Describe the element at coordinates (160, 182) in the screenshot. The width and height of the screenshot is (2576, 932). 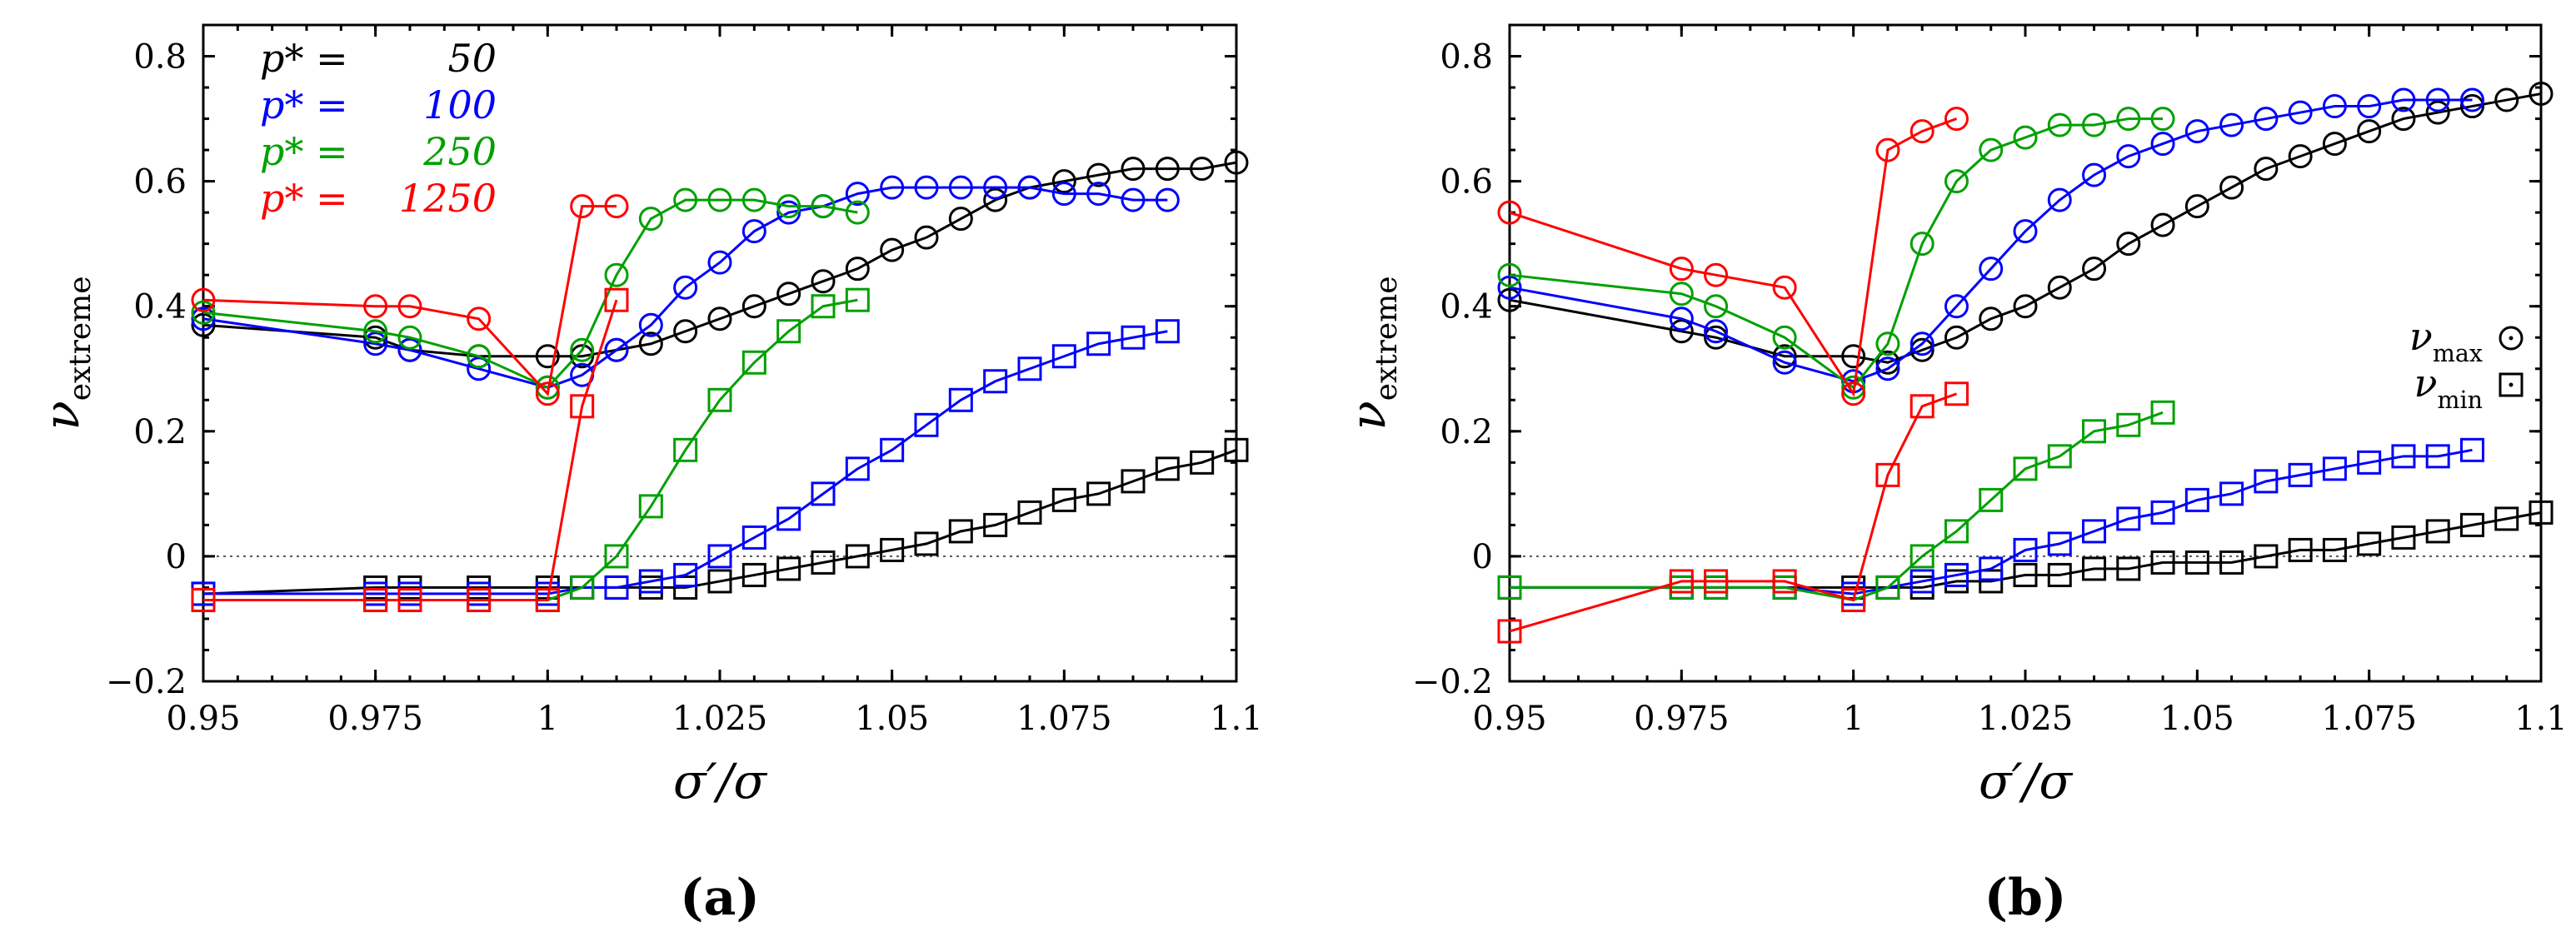
I see `y-tick-label: 0.6` at that location.